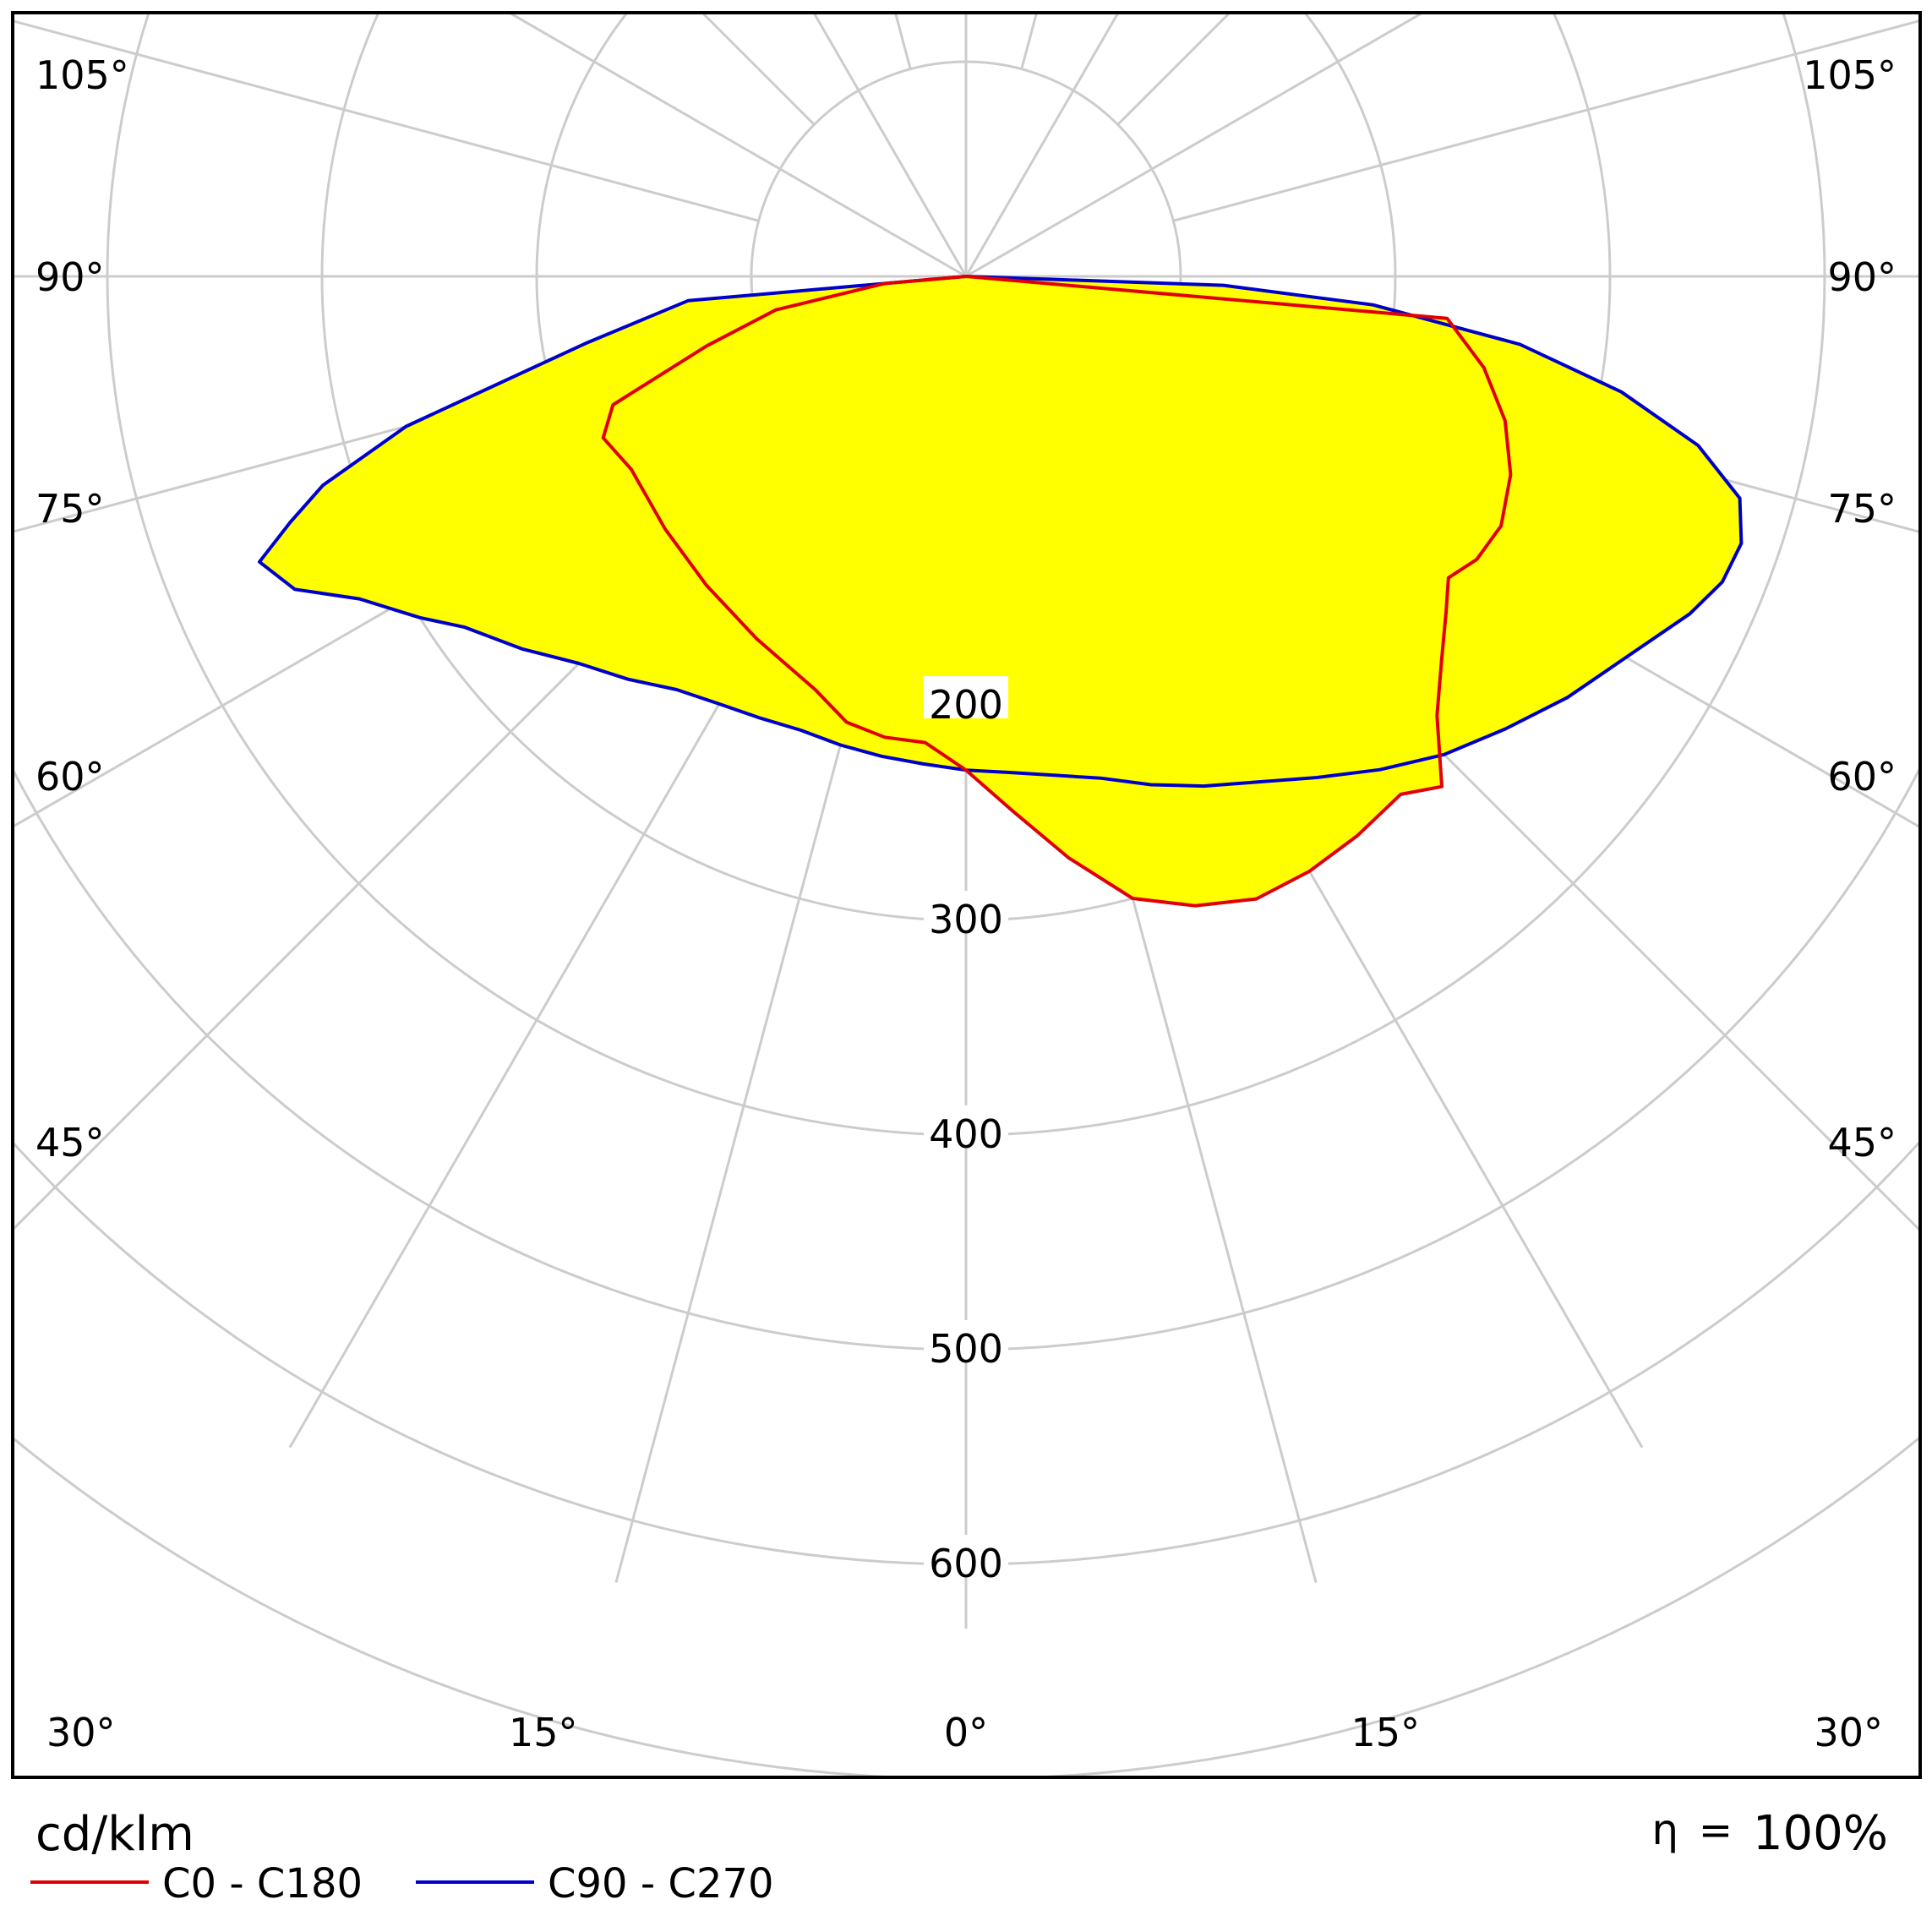  Describe the element at coordinates (82, 75) in the screenshot. I see `angle-label-left: 105°` at that location.